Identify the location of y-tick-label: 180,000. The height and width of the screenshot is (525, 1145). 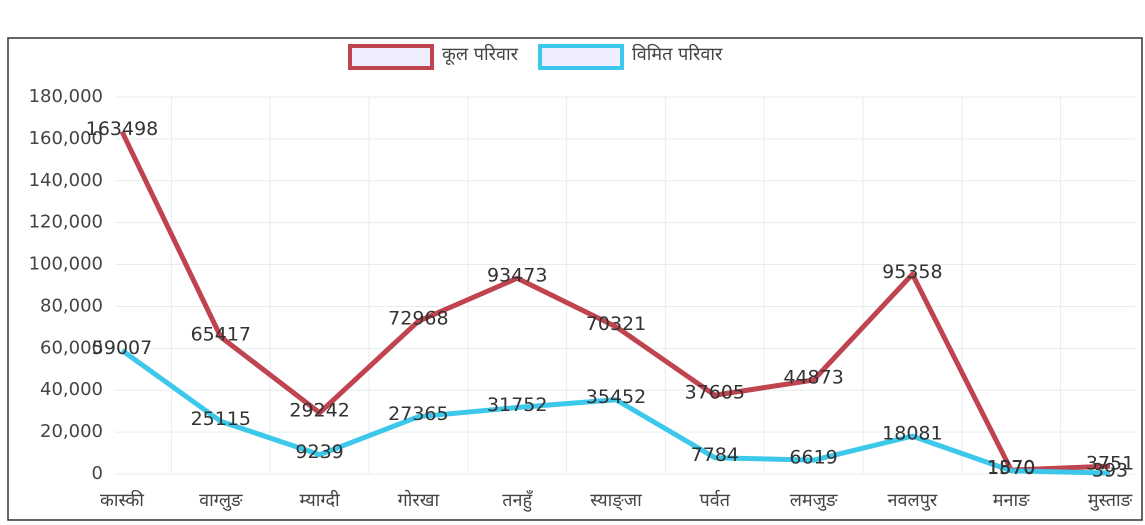
(66, 96).